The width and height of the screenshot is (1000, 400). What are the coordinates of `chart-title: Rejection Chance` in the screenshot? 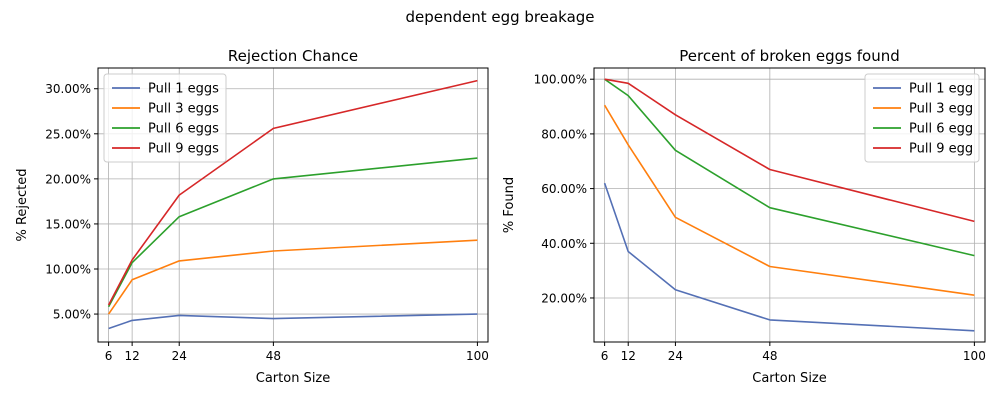 It's located at (293, 56).